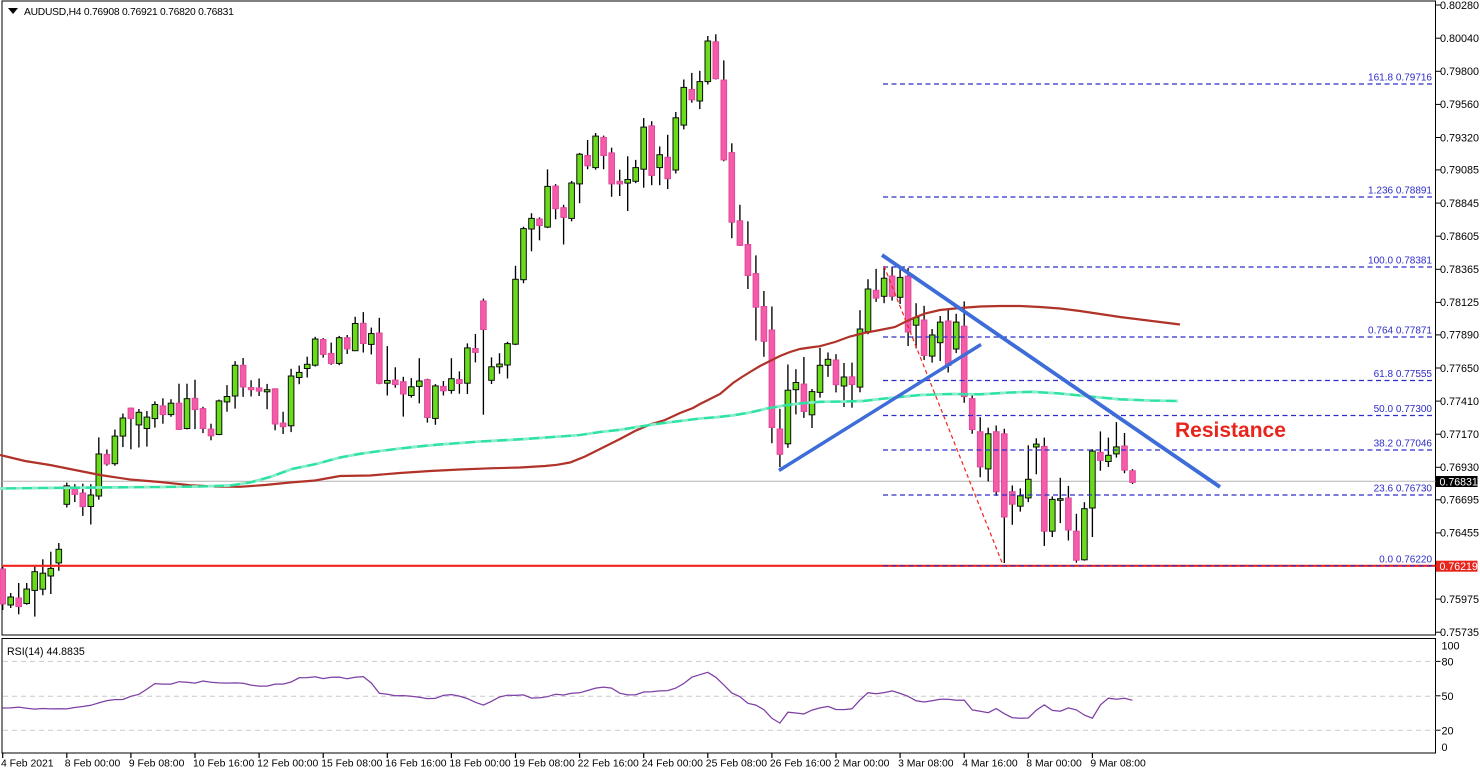 This screenshot has height=780, width=1480. I want to click on svg-text: 0.80040, so click(1459, 39).